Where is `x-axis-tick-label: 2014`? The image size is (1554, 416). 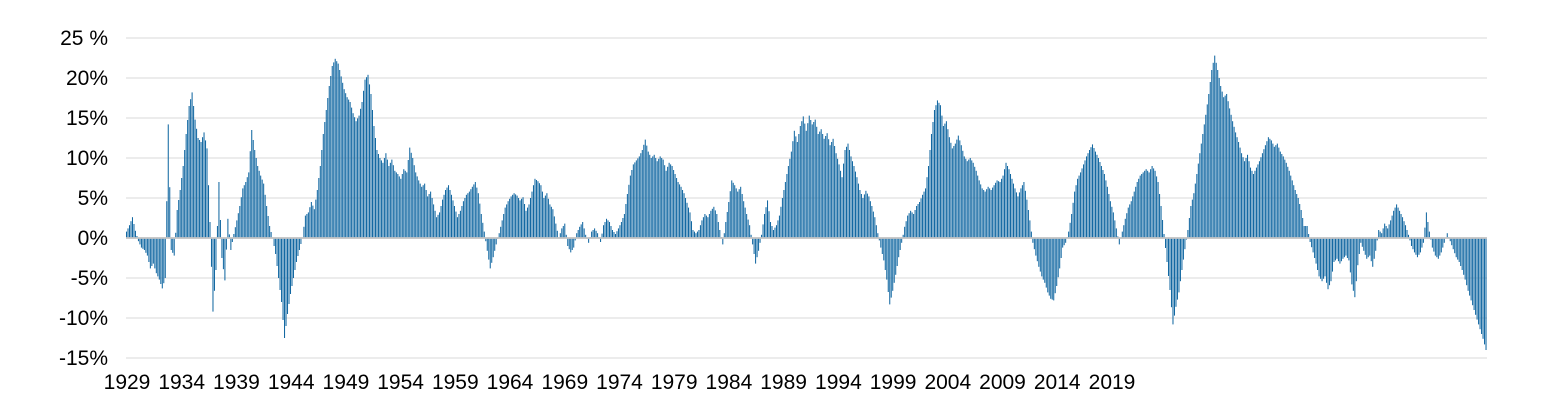
x-axis-tick-label: 2014 is located at coordinates (1057, 382).